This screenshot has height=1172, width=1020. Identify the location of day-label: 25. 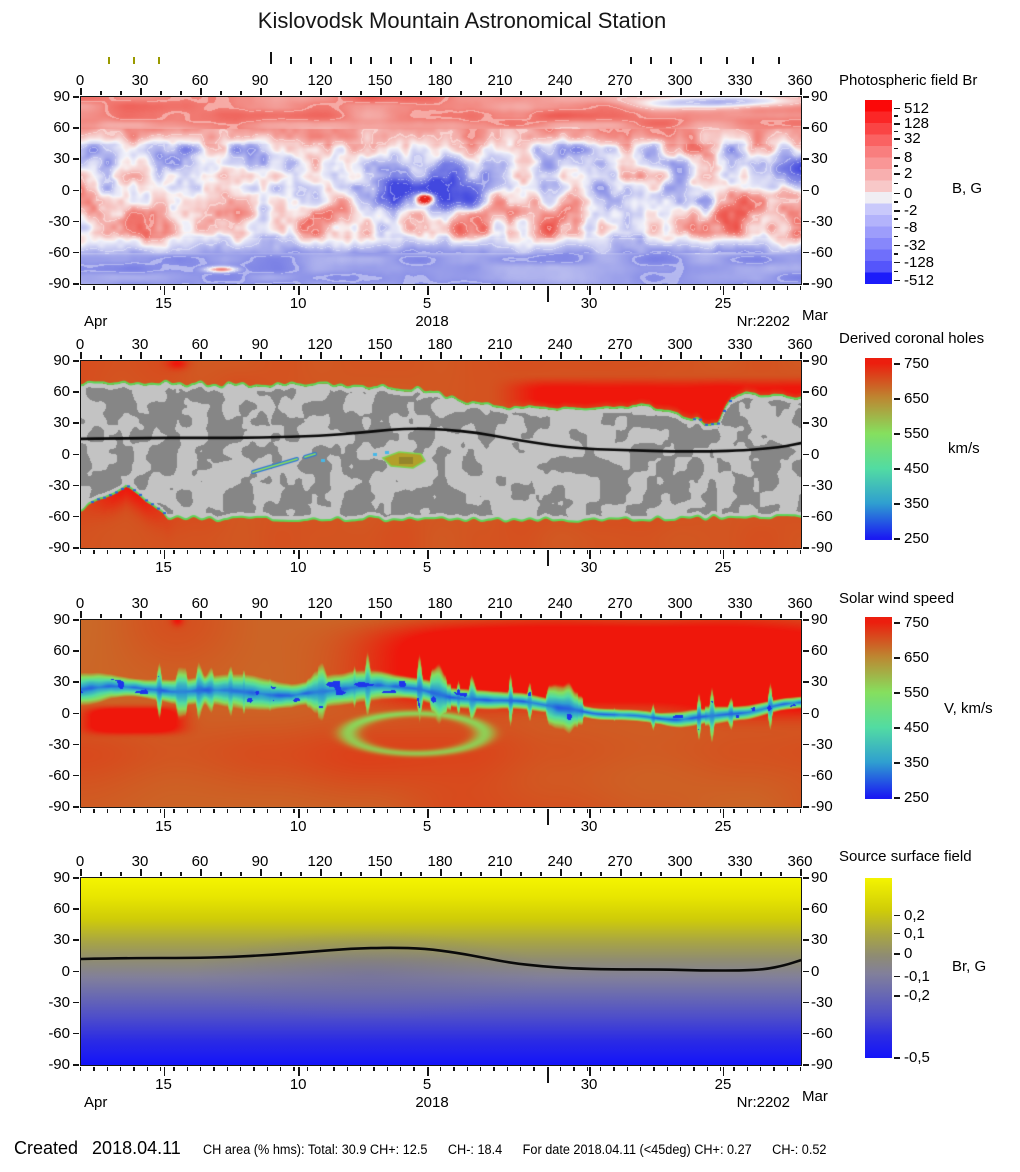
(723, 1084).